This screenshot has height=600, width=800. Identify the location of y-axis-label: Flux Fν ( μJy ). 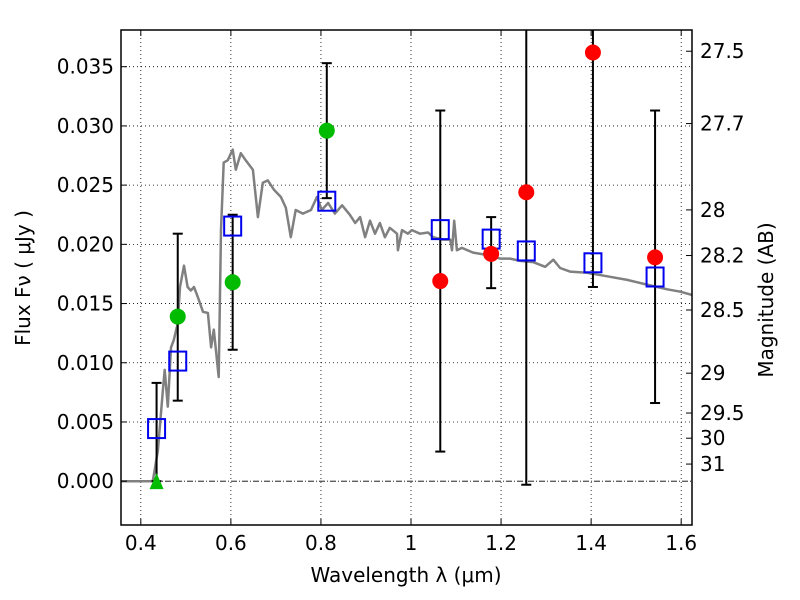
(23, 278).